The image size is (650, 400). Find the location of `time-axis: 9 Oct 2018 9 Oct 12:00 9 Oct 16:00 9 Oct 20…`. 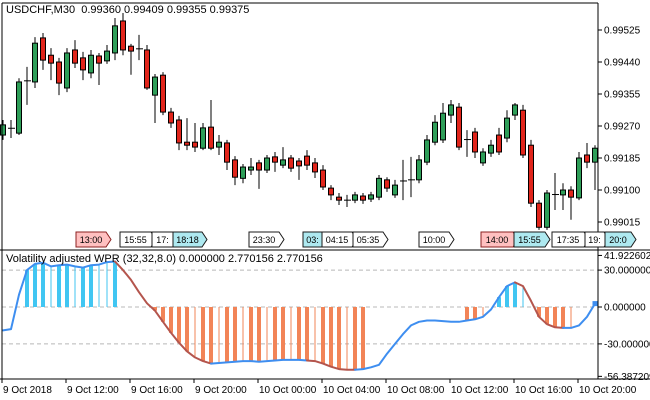

time-axis: 9 Oct 2018 9 Oct 12:00 9 Oct 16:00 9 Oct 20… is located at coordinates (319, 387).